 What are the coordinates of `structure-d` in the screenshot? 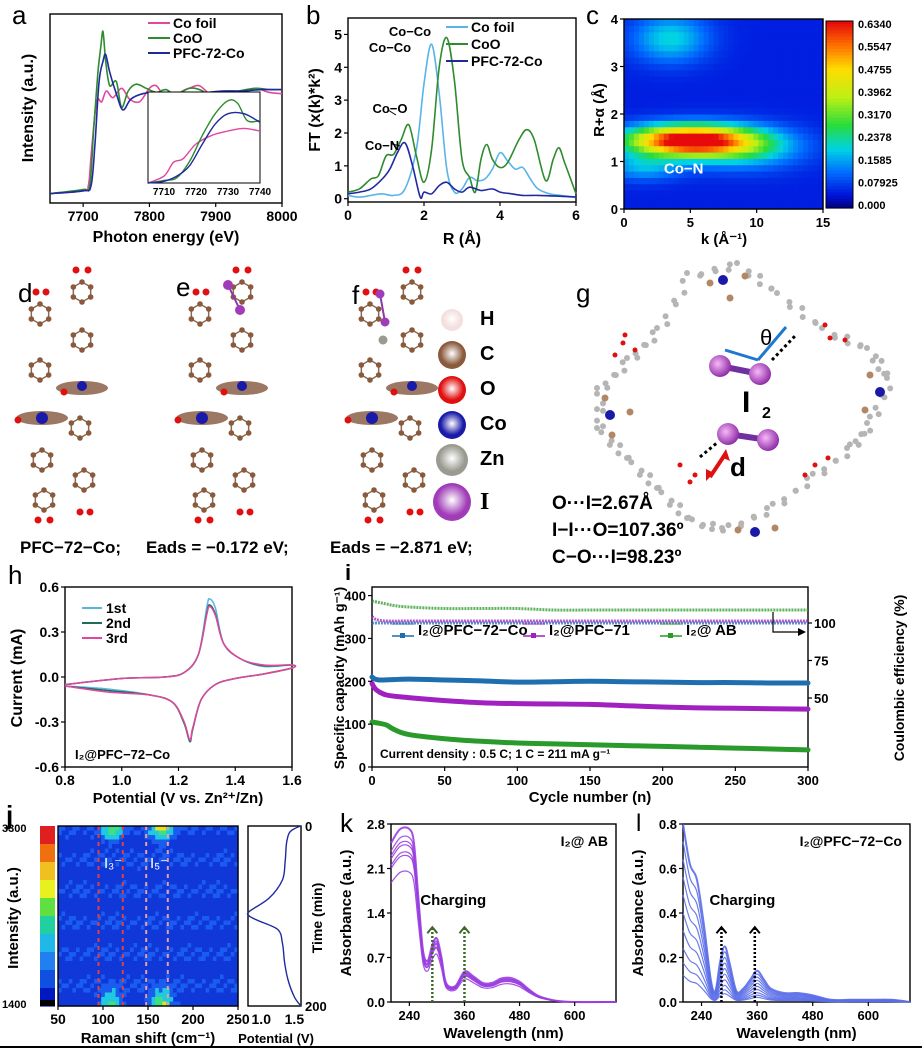 It's located at (61, 395).